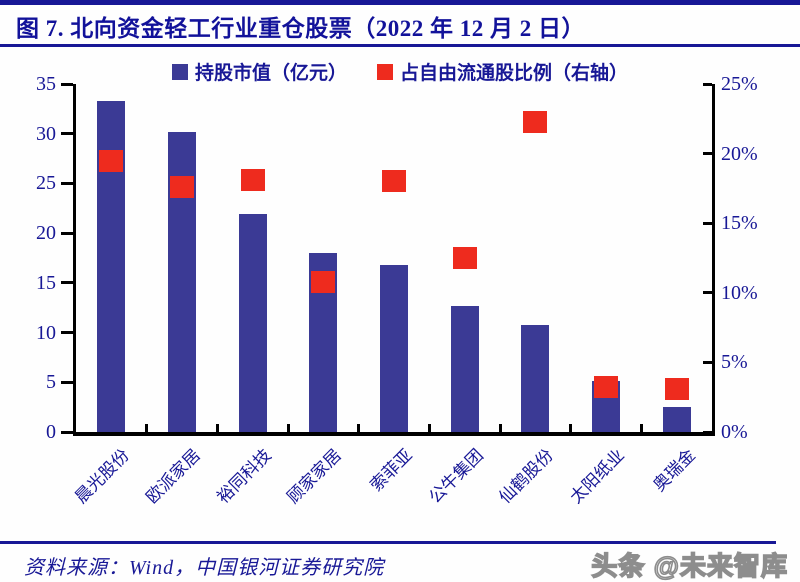 The image size is (800, 582). I want to click on marker-索菲亚, so click(394, 181).